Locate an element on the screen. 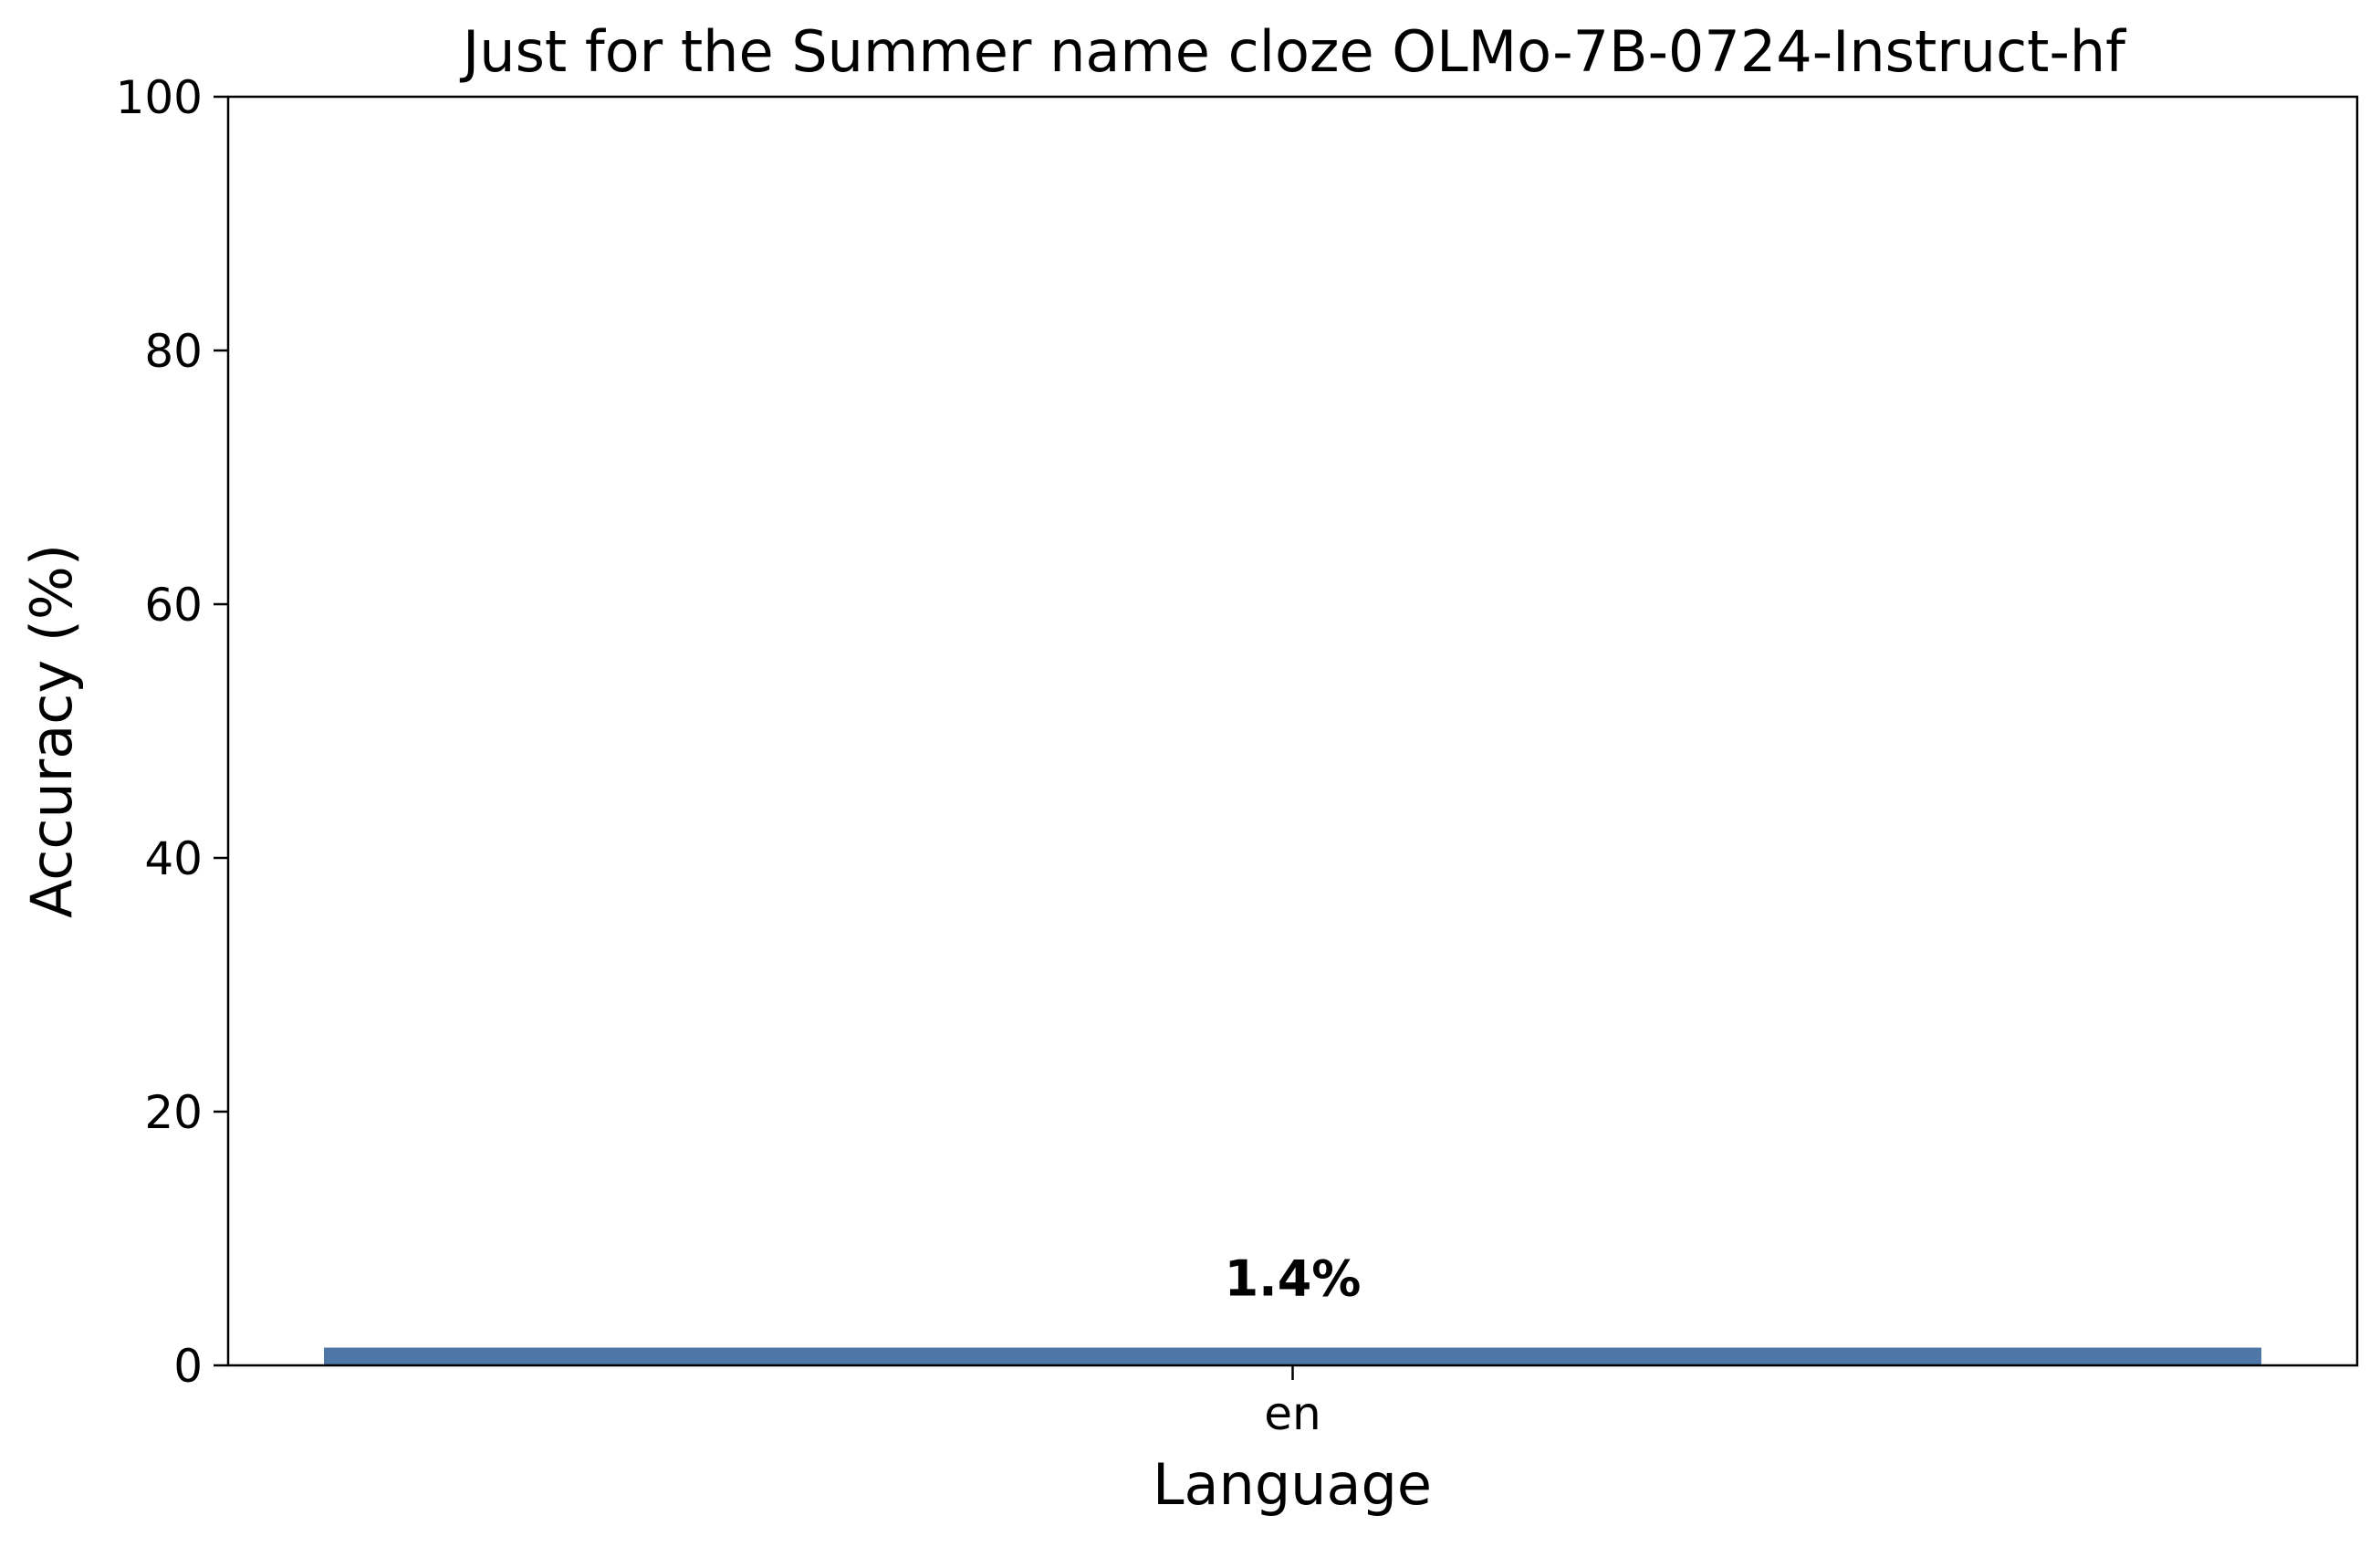 This screenshot has height=1547, width=2380. y-tick-label: 100 is located at coordinates (160, 98).